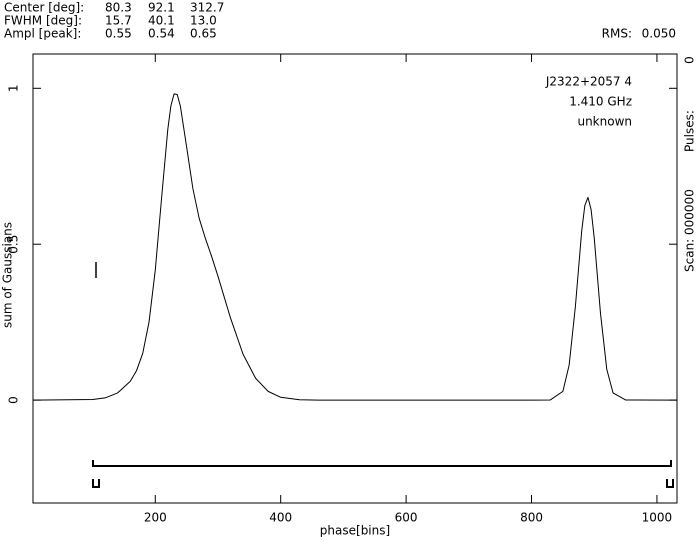 This screenshot has height=541, width=697. I want to click on annotation: unknown, so click(604, 122).